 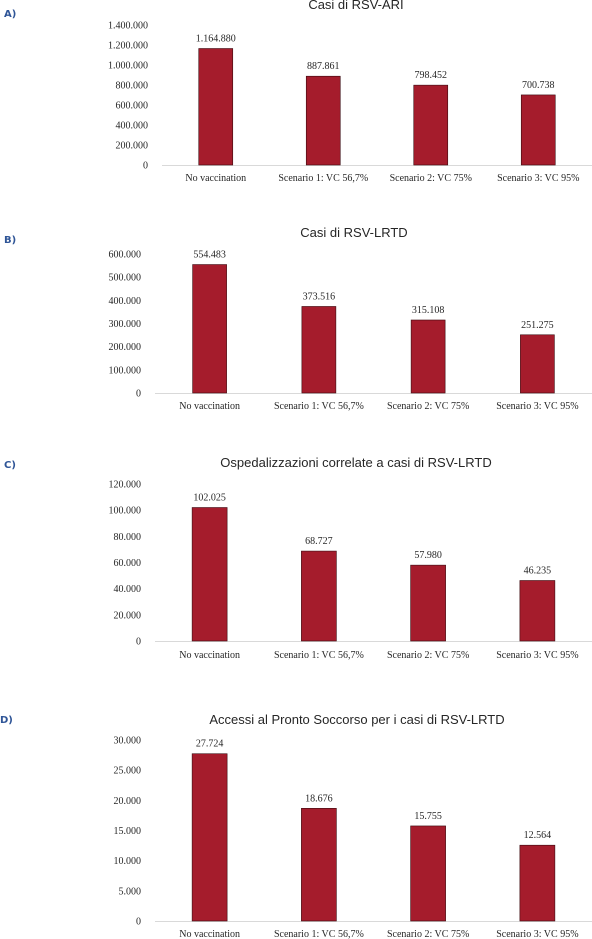 I want to click on y-tick-label: 15.000, so click(x=128, y=831).